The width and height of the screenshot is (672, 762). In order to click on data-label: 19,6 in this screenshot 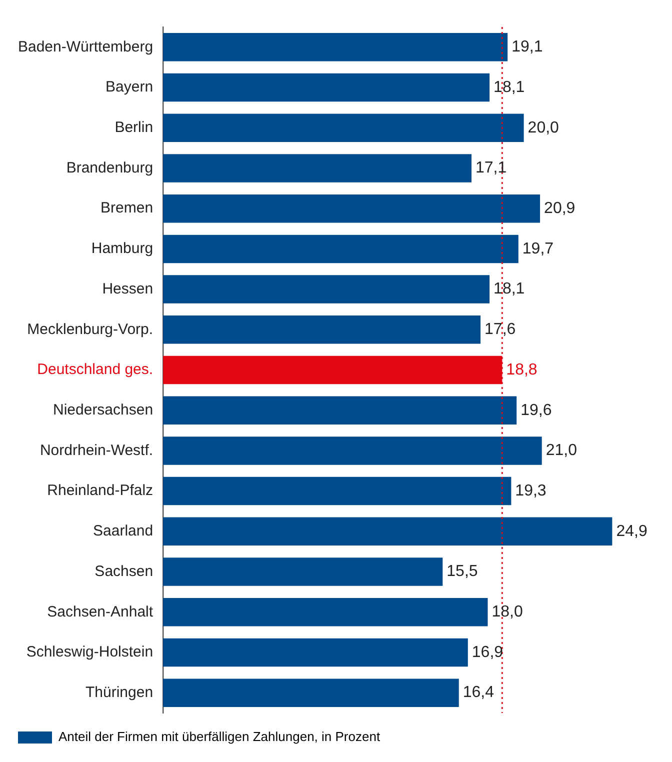, I will do `click(536, 410)`.